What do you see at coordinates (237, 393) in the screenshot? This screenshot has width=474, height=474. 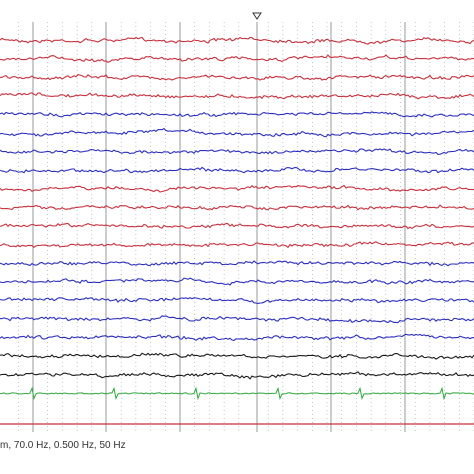 I see `ecg-channel-trace` at bounding box center [237, 393].